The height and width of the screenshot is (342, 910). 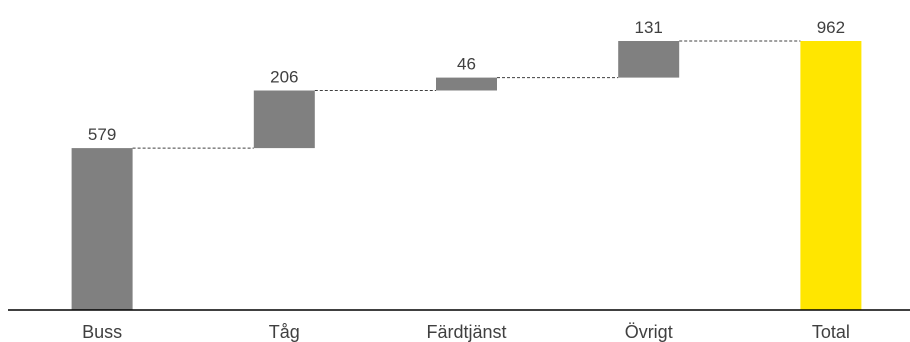 What do you see at coordinates (102, 229) in the screenshot?
I see `bar-buss` at bounding box center [102, 229].